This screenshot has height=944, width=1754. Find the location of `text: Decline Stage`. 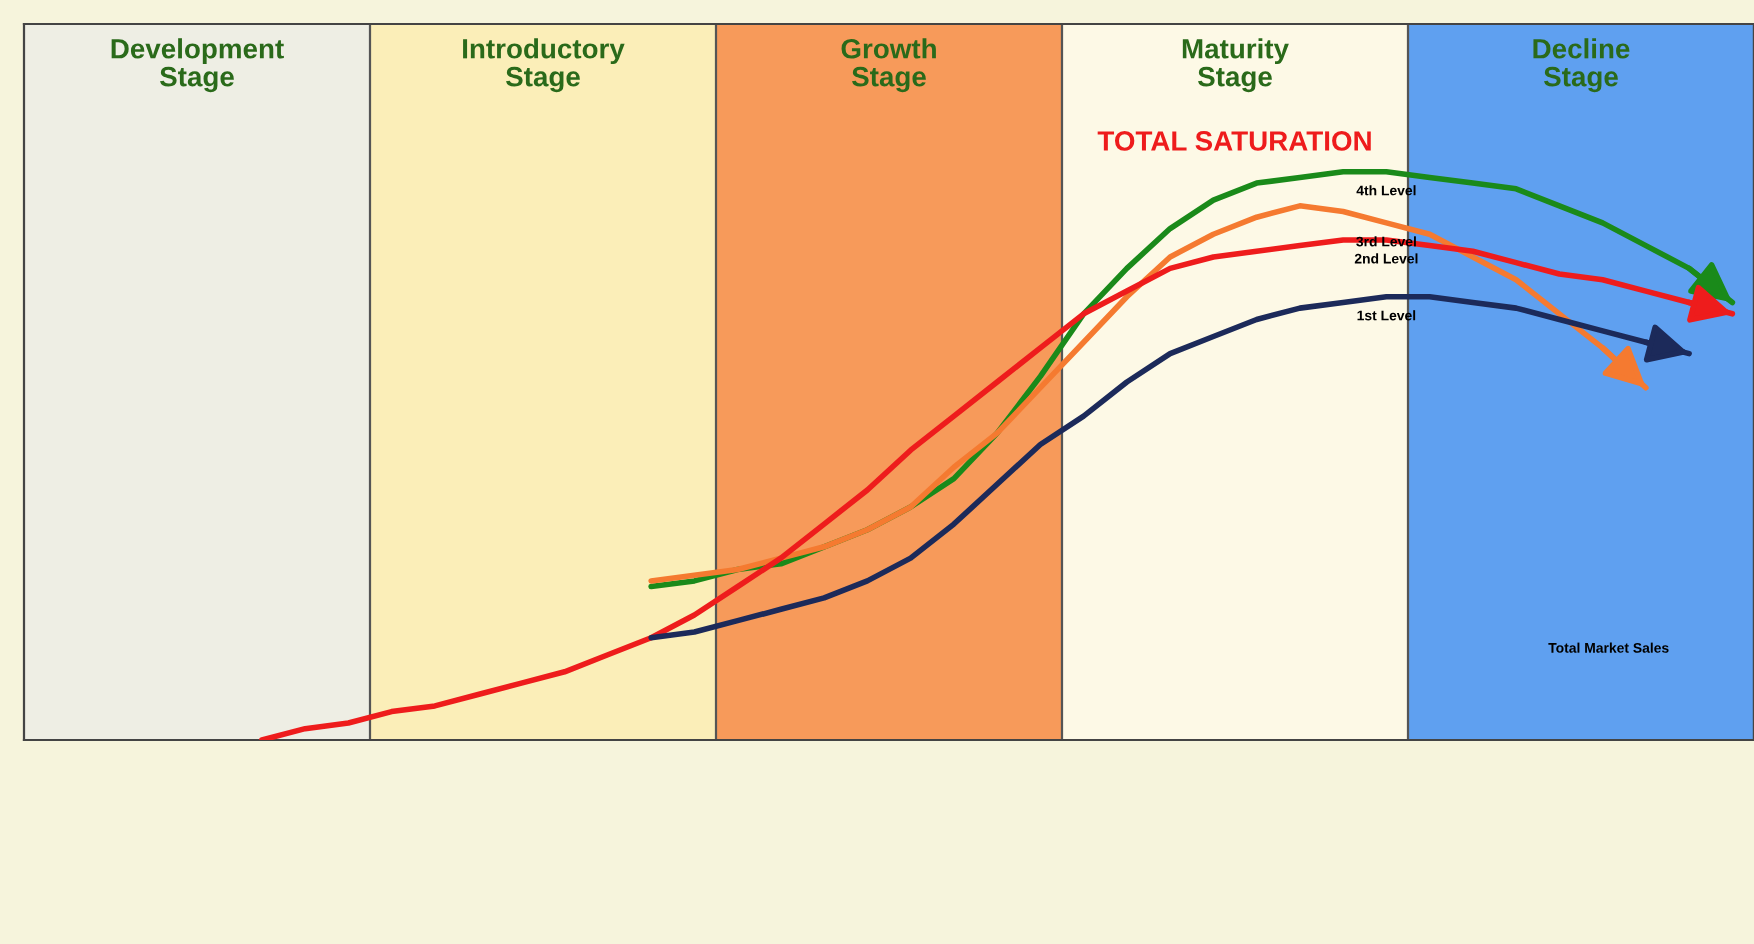

text: Decline Stage is located at coordinates (1581, 65).